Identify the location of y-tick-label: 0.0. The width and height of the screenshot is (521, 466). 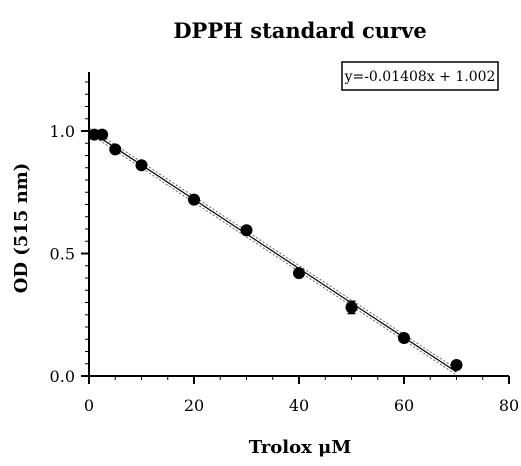
(62, 376).